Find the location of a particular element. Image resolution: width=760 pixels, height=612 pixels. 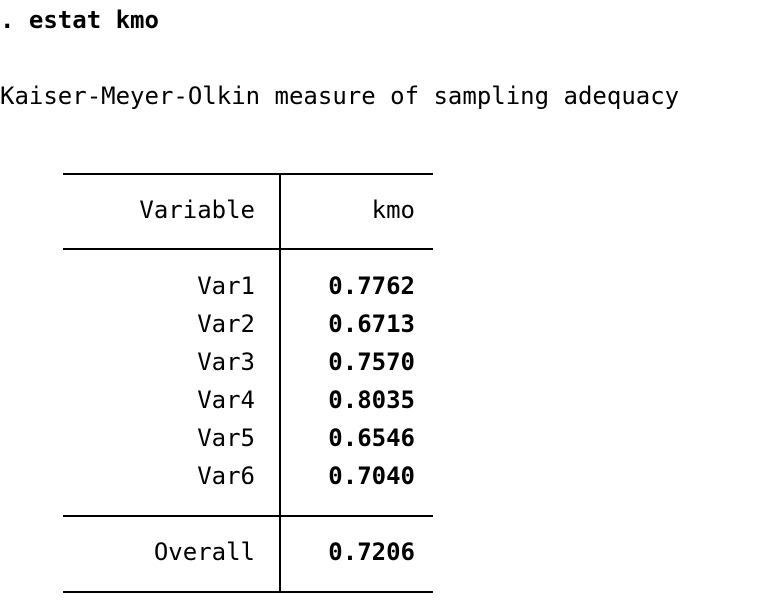

row-variable: Var2 is located at coordinates (226, 324).